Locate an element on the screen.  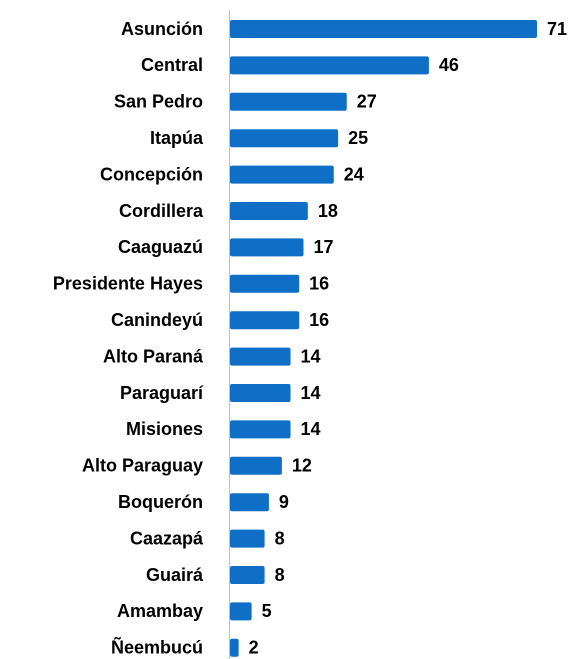
category-label: Alto Paraná is located at coordinates (153, 356).